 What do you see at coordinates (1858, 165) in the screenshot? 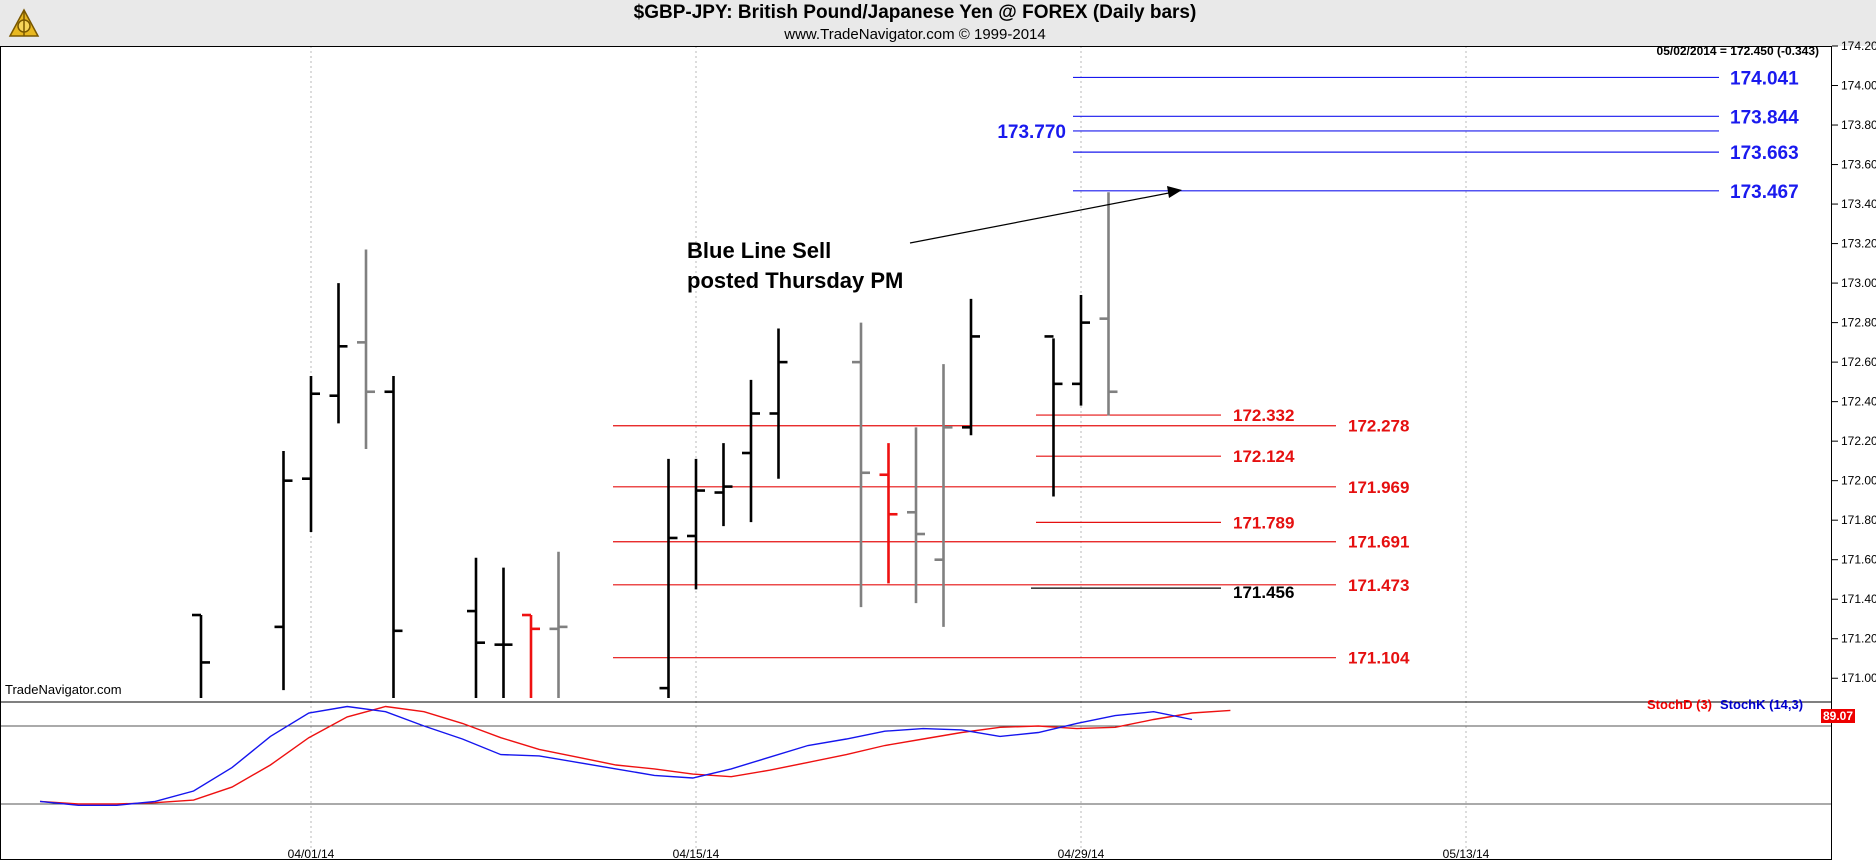
I see `price-tick-label: 173.600` at bounding box center [1858, 165].